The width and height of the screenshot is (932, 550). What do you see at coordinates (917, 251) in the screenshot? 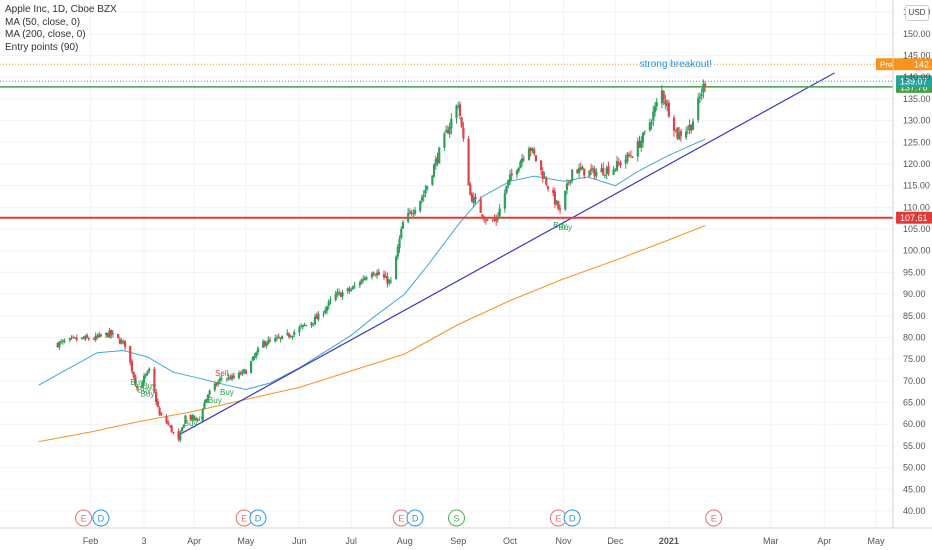
I see `price-tick-label: 100.00` at bounding box center [917, 251].